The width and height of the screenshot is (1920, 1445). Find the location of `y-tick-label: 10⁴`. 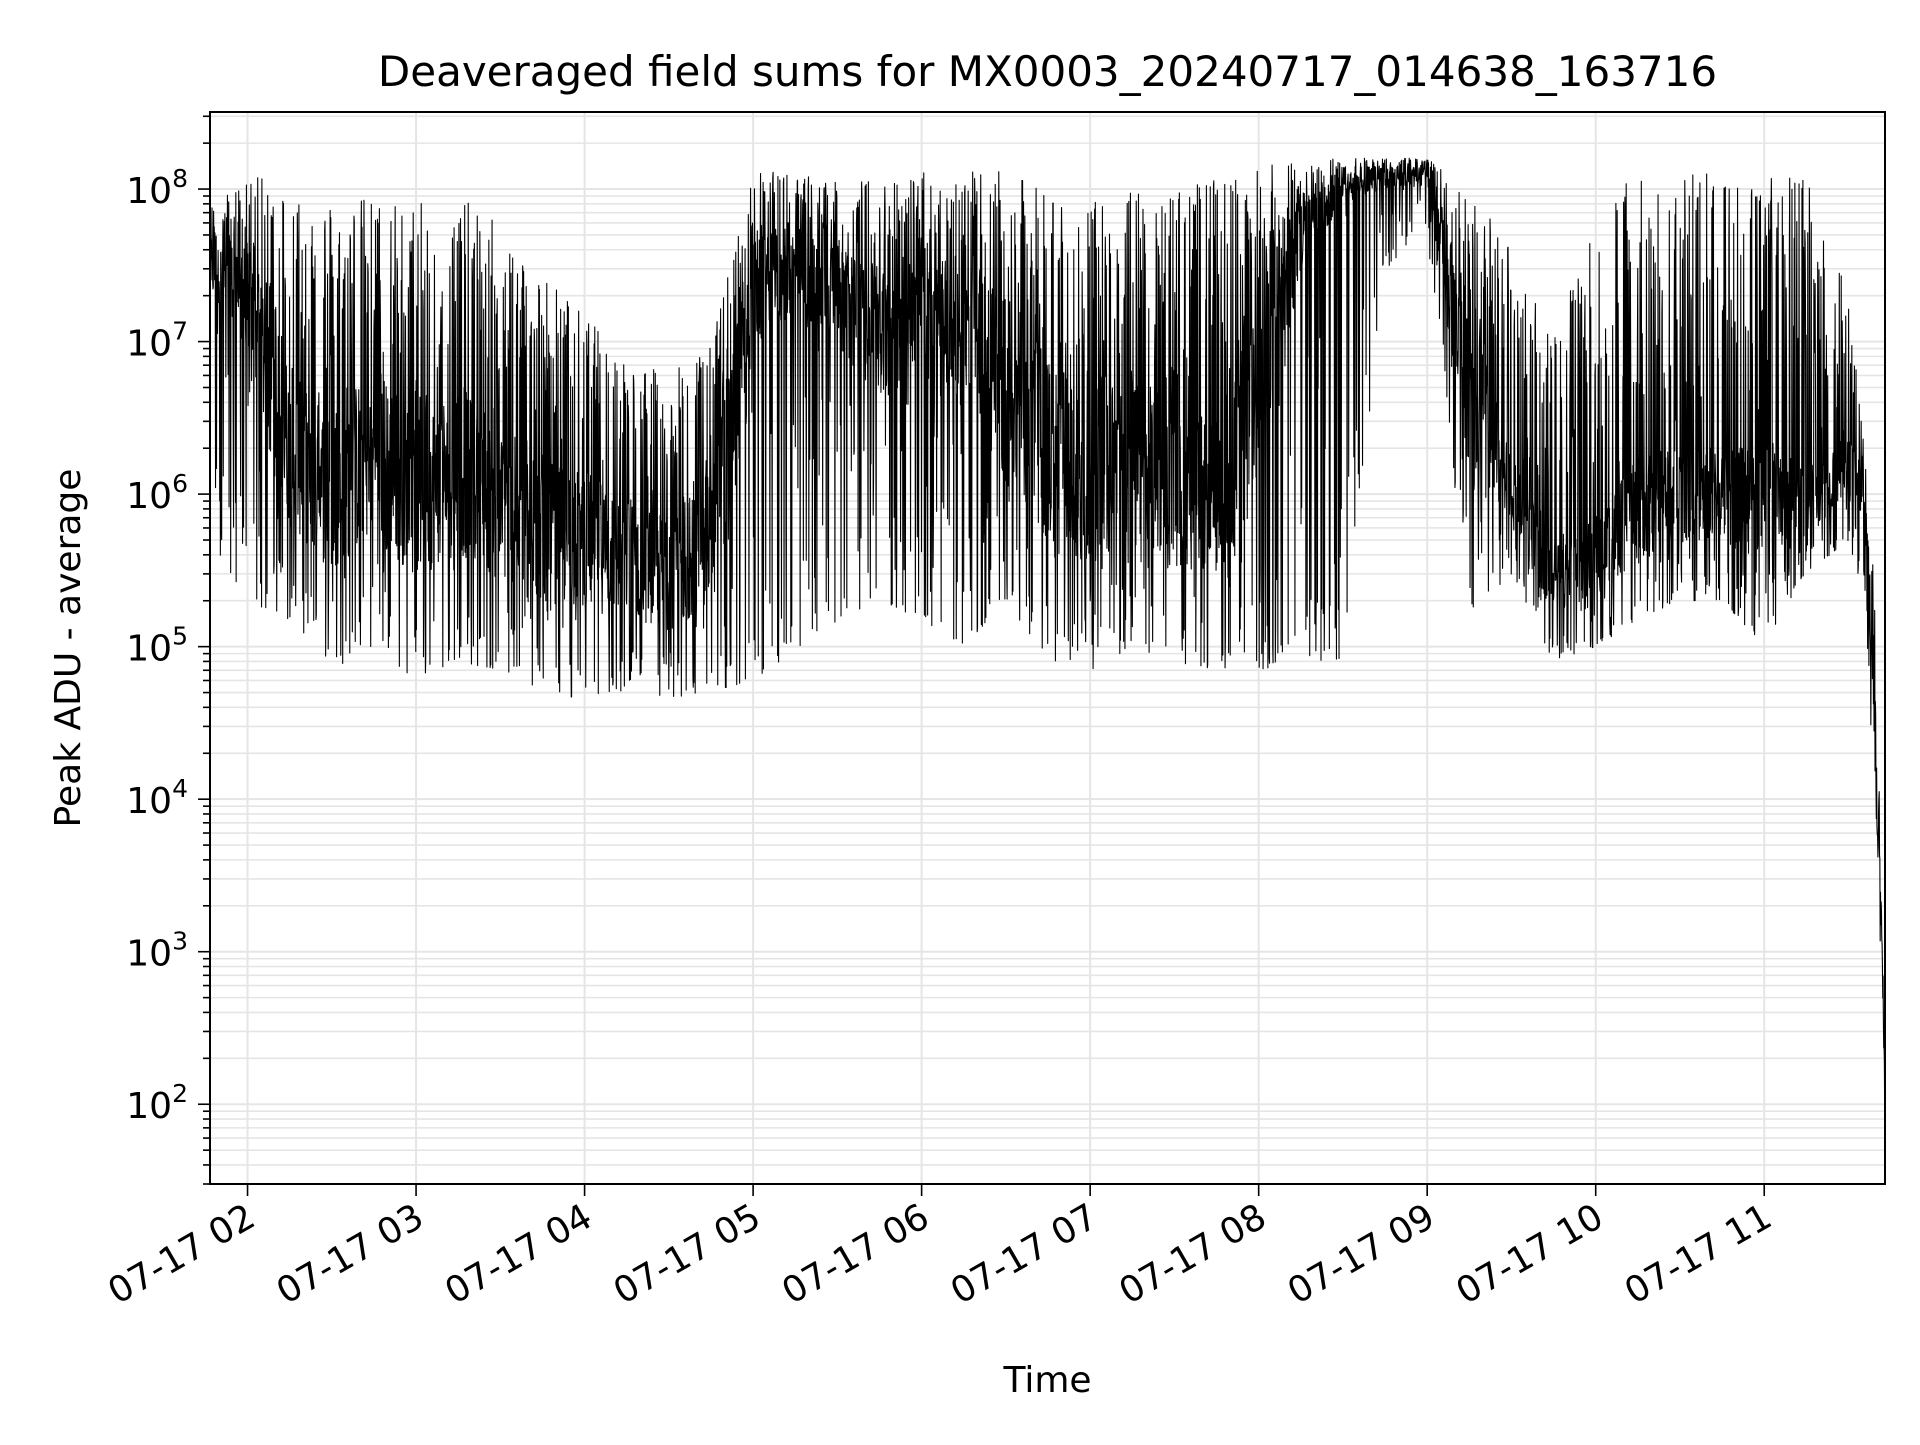

y-tick-label: 10⁴ is located at coordinates (157, 798).